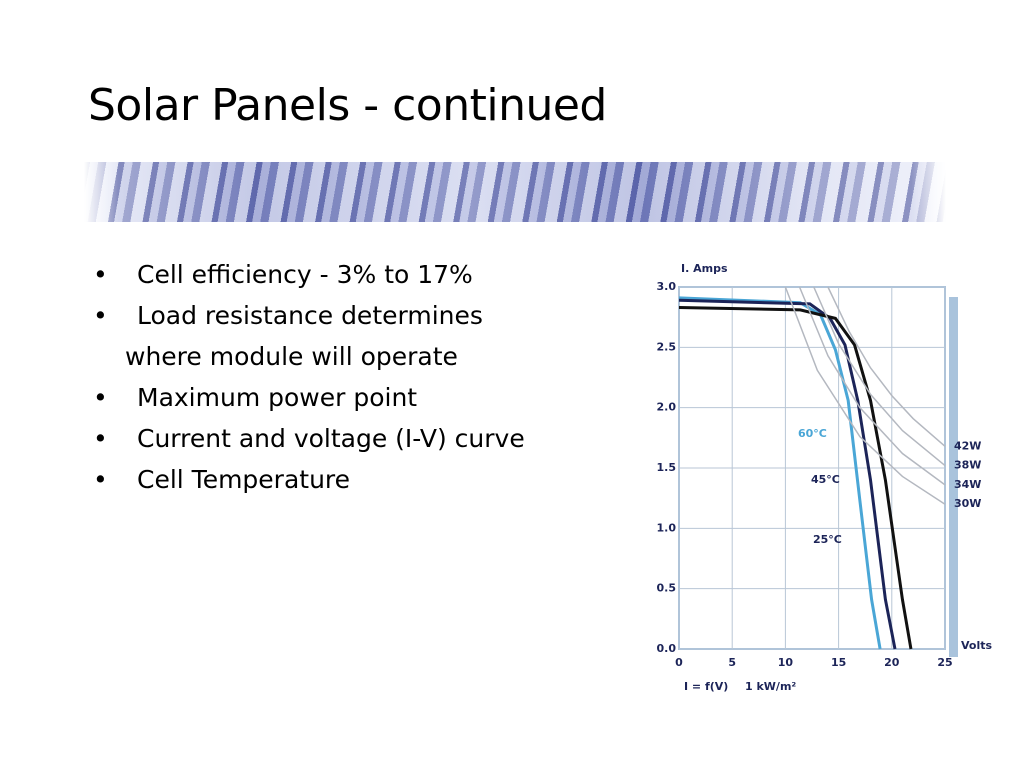 The image size is (1024, 768). What do you see at coordinates (347, 105) in the screenshot?
I see `slide-title: Solar Panels - continued` at bounding box center [347, 105].